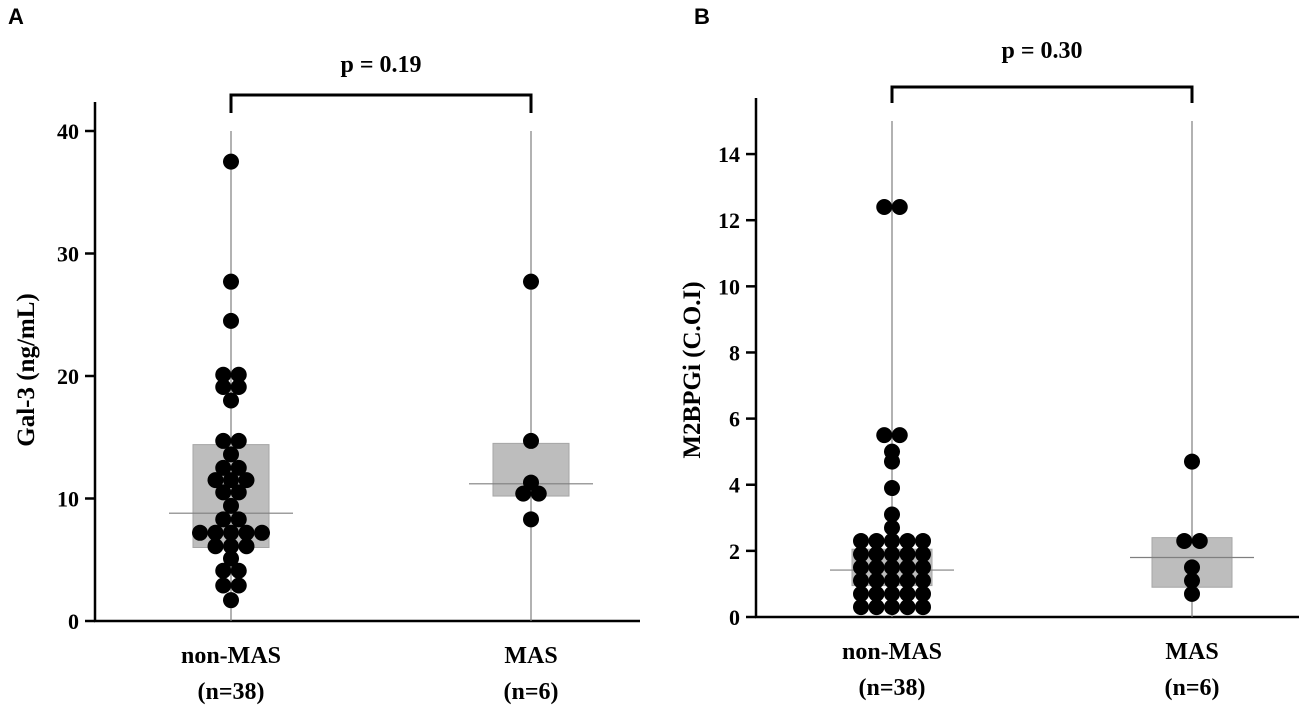 The height and width of the screenshot is (712, 1299). I want to click on y-tick-label: 20, so click(68, 376).